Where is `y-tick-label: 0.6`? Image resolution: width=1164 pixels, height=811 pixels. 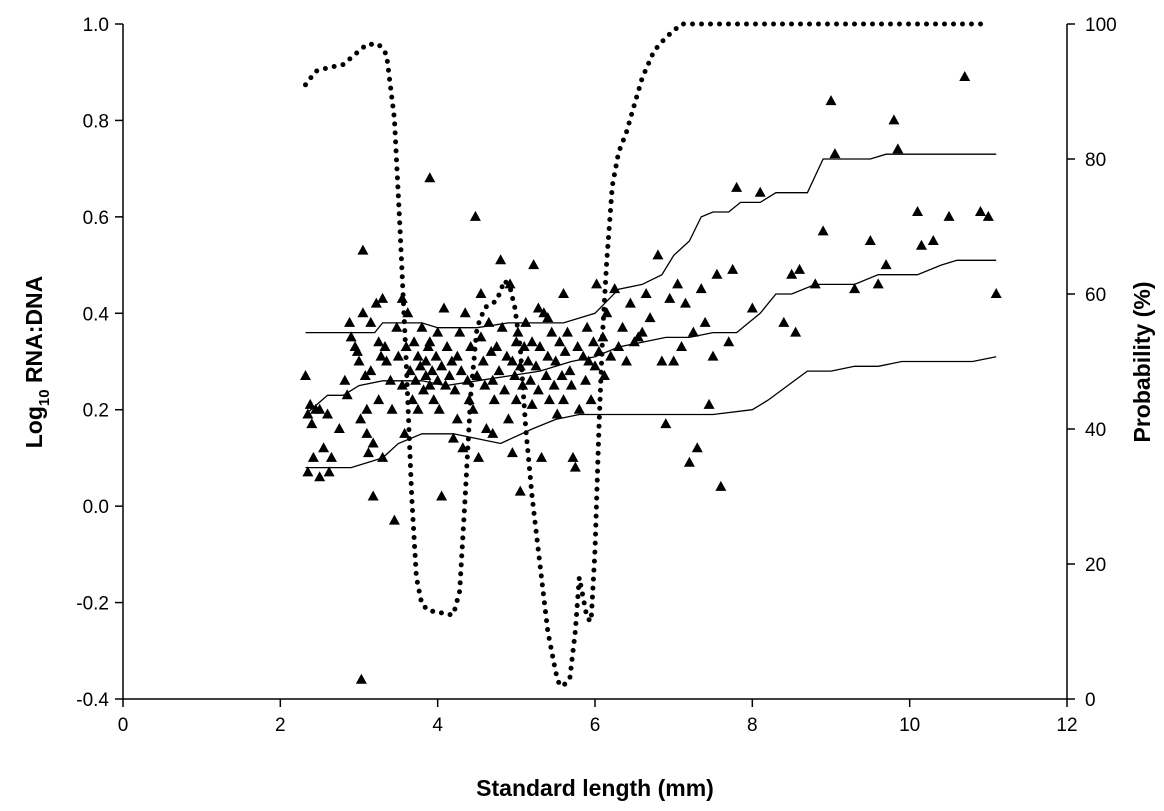
y-tick-label: 0.6 is located at coordinates (96, 218).